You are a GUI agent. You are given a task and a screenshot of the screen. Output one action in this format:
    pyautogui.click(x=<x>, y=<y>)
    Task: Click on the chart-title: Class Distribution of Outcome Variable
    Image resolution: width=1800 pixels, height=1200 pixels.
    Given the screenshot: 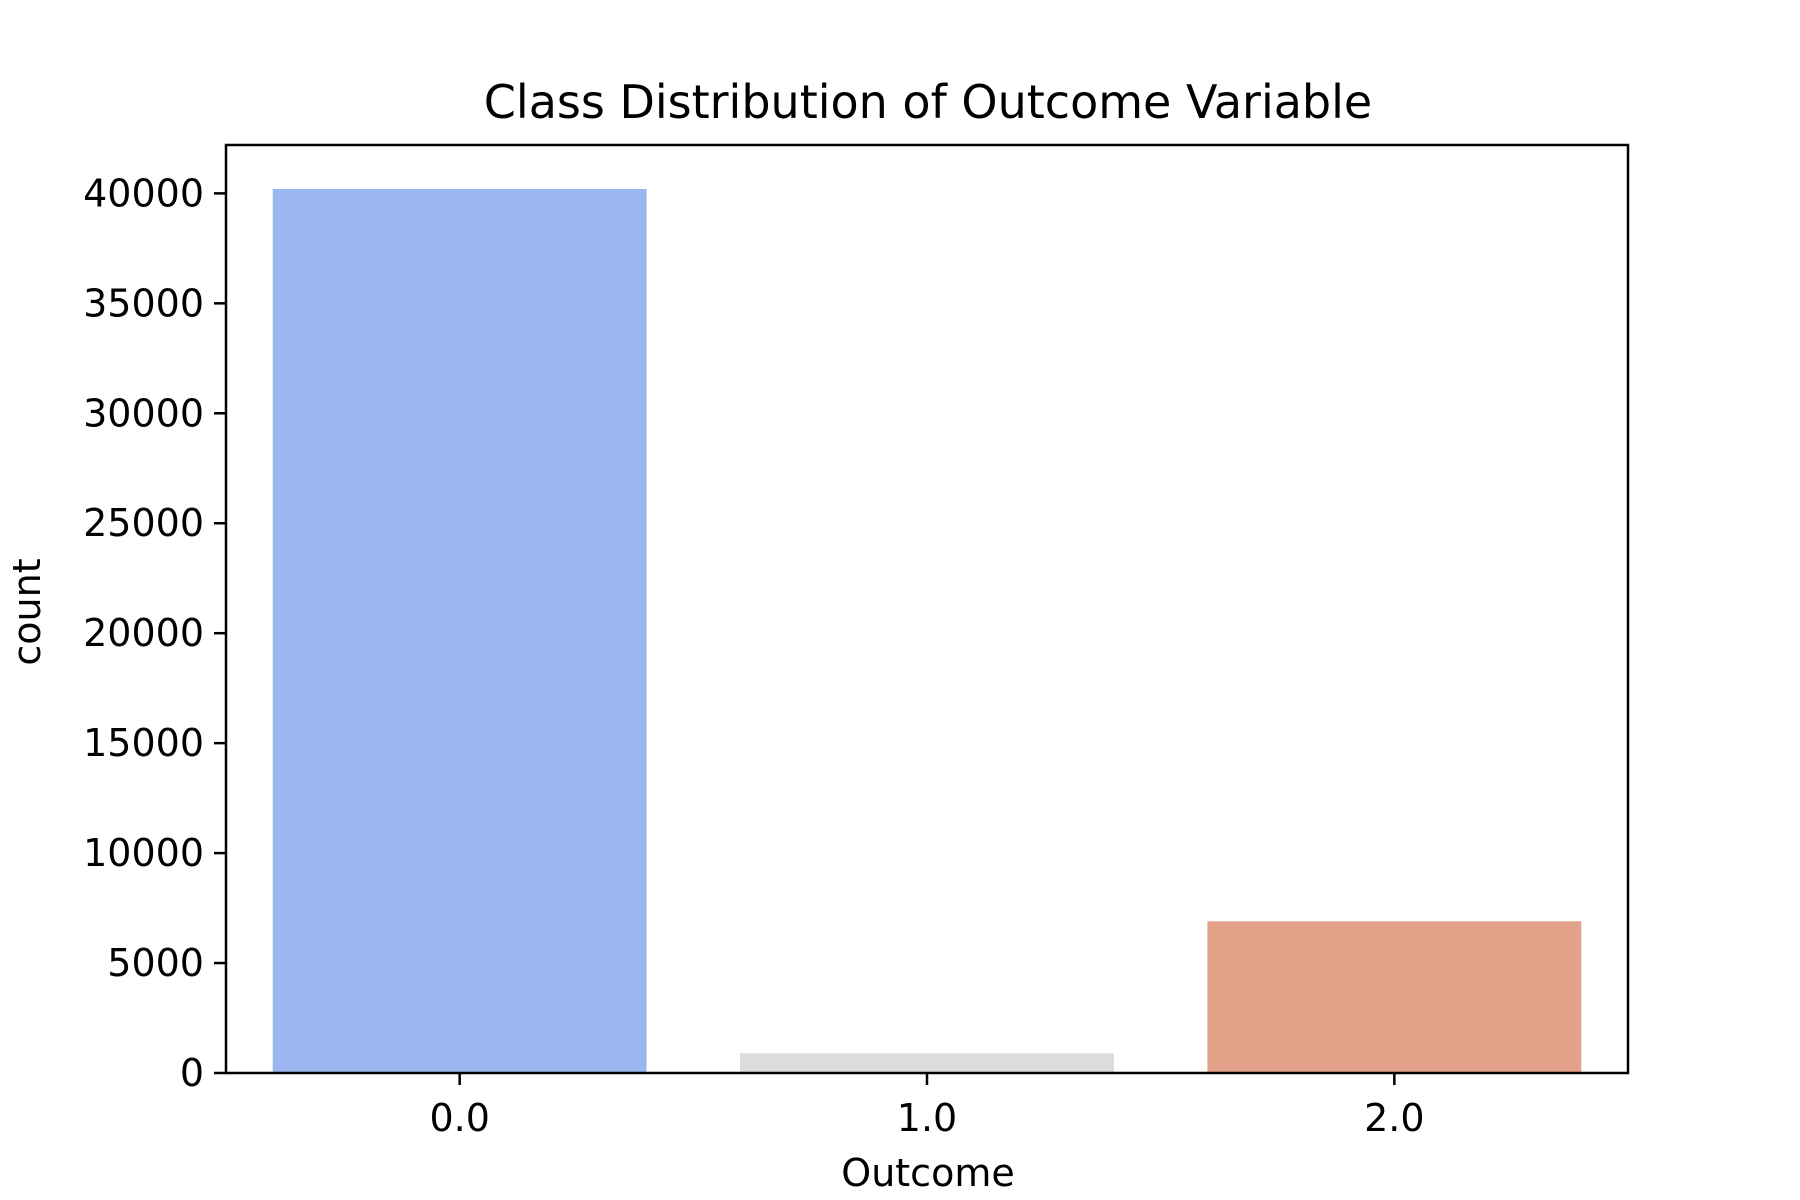 What is the action you would take?
    pyautogui.click(x=928, y=102)
    